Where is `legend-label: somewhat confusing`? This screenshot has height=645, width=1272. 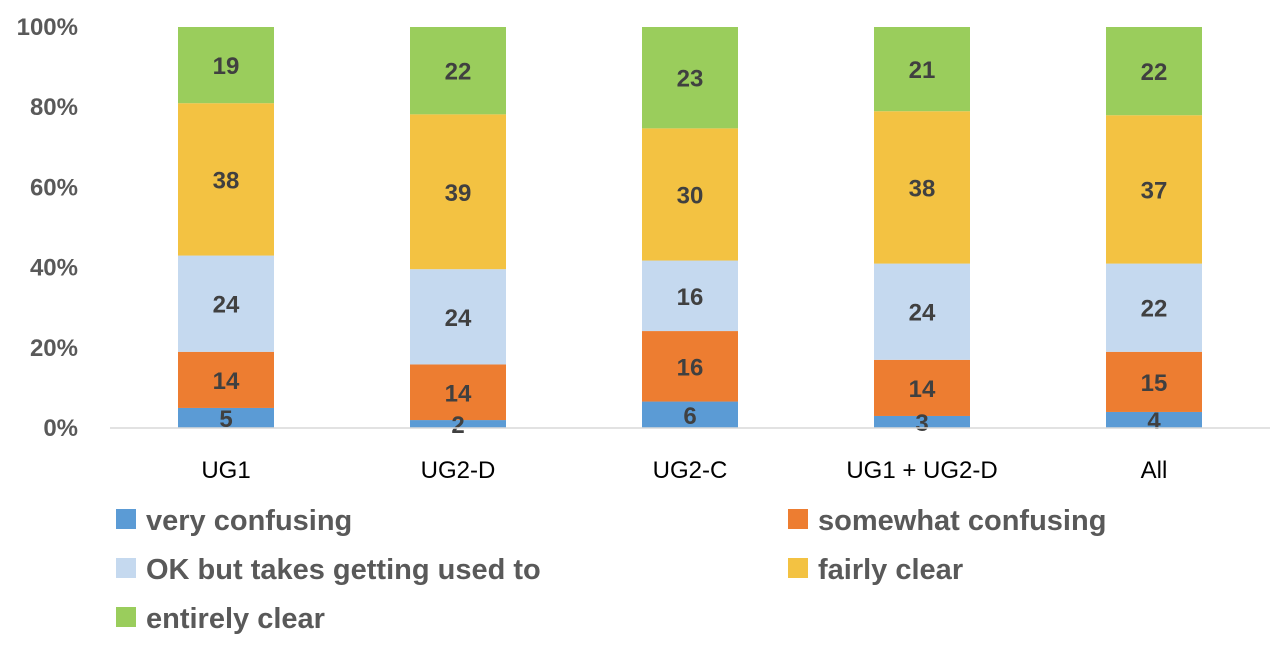
legend-label: somewhat confusing is located at coordinates (962, 521).